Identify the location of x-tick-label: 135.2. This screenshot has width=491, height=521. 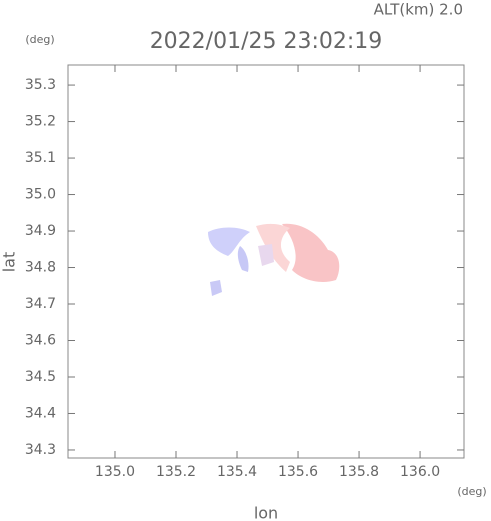
(176, 472).